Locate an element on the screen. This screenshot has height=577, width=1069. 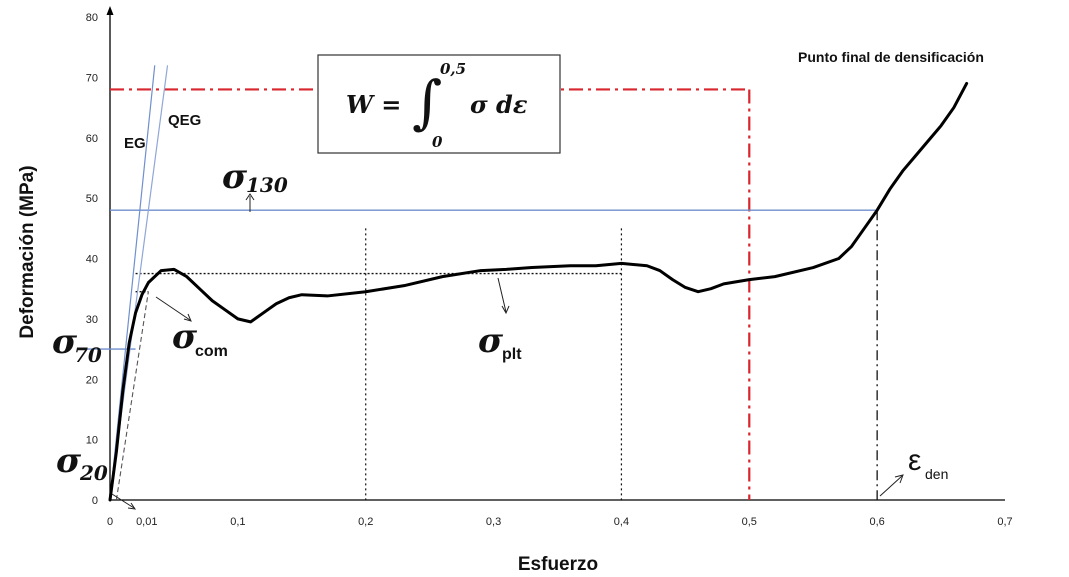
sigma-com-arrowhead-icon is located at coordinates (187, 317).